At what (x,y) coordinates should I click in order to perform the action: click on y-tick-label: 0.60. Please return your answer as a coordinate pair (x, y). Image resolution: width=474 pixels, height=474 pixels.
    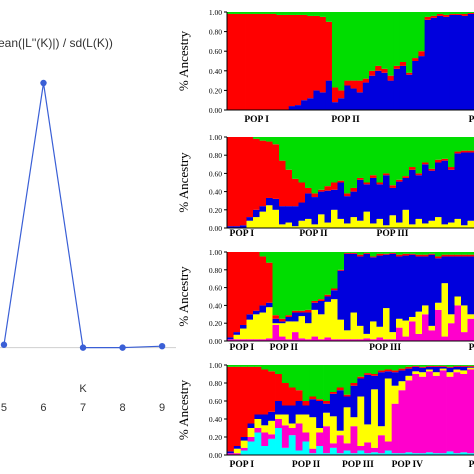
    Looking at the image, I should click on (215, 401).